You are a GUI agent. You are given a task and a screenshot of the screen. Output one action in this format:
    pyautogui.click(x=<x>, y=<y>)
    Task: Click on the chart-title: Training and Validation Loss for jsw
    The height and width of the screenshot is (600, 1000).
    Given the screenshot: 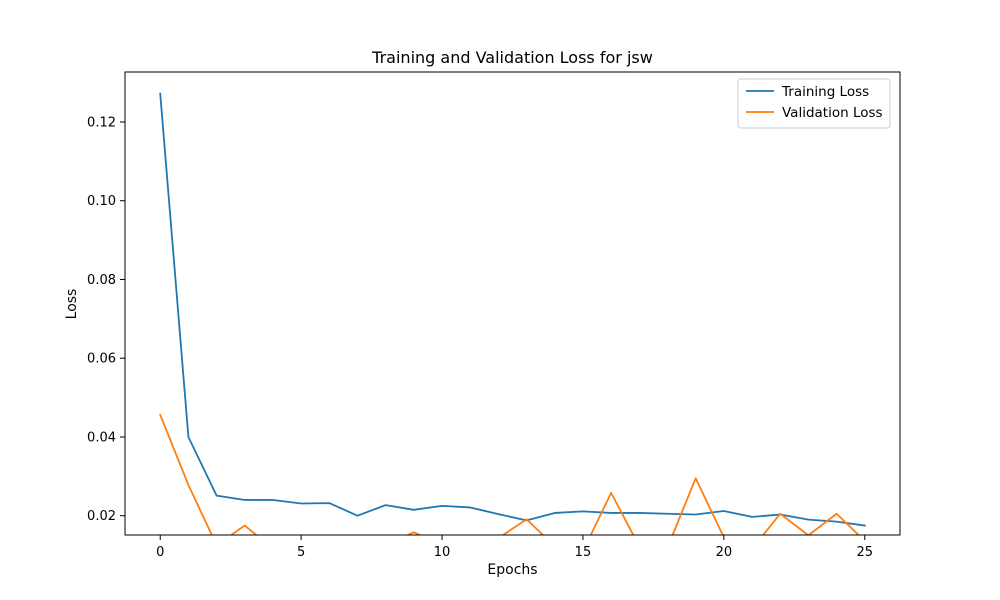 What is the action you would take?
    pyautogui.click(x=512, y=57)
    